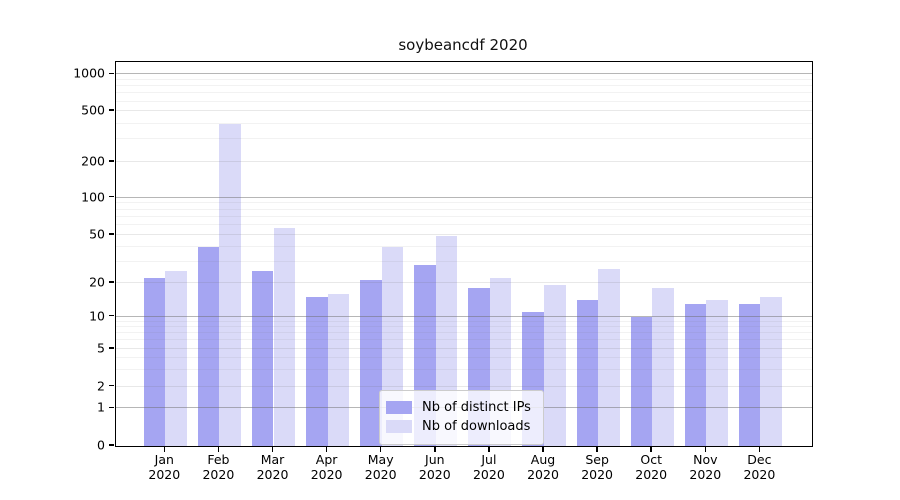 This screenshot has width=900, height=500. Describe the element at coordinates (641, 381) in the screenshot. I see `bar-oct-ips` at that location.